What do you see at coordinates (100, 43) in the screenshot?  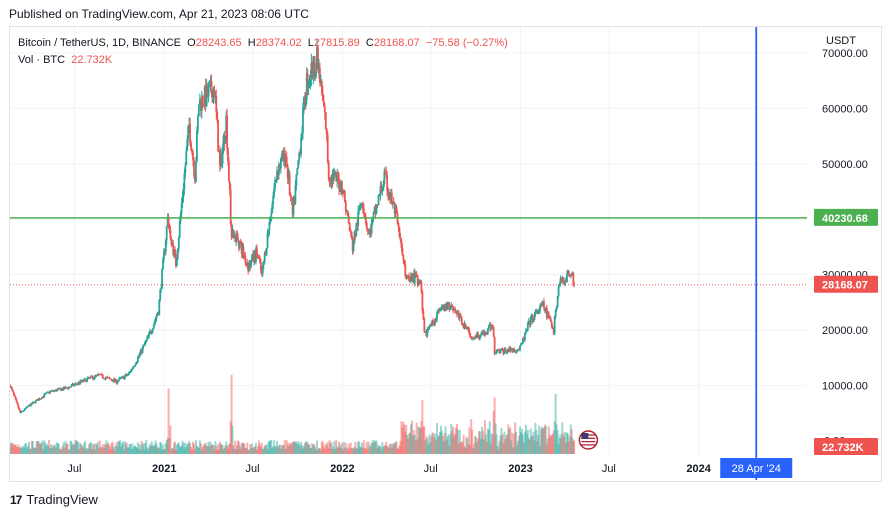 I see `legend-symbol: Bitcoin / TetherUS, 1D, BINANCE` at bounding box center [100, 43].